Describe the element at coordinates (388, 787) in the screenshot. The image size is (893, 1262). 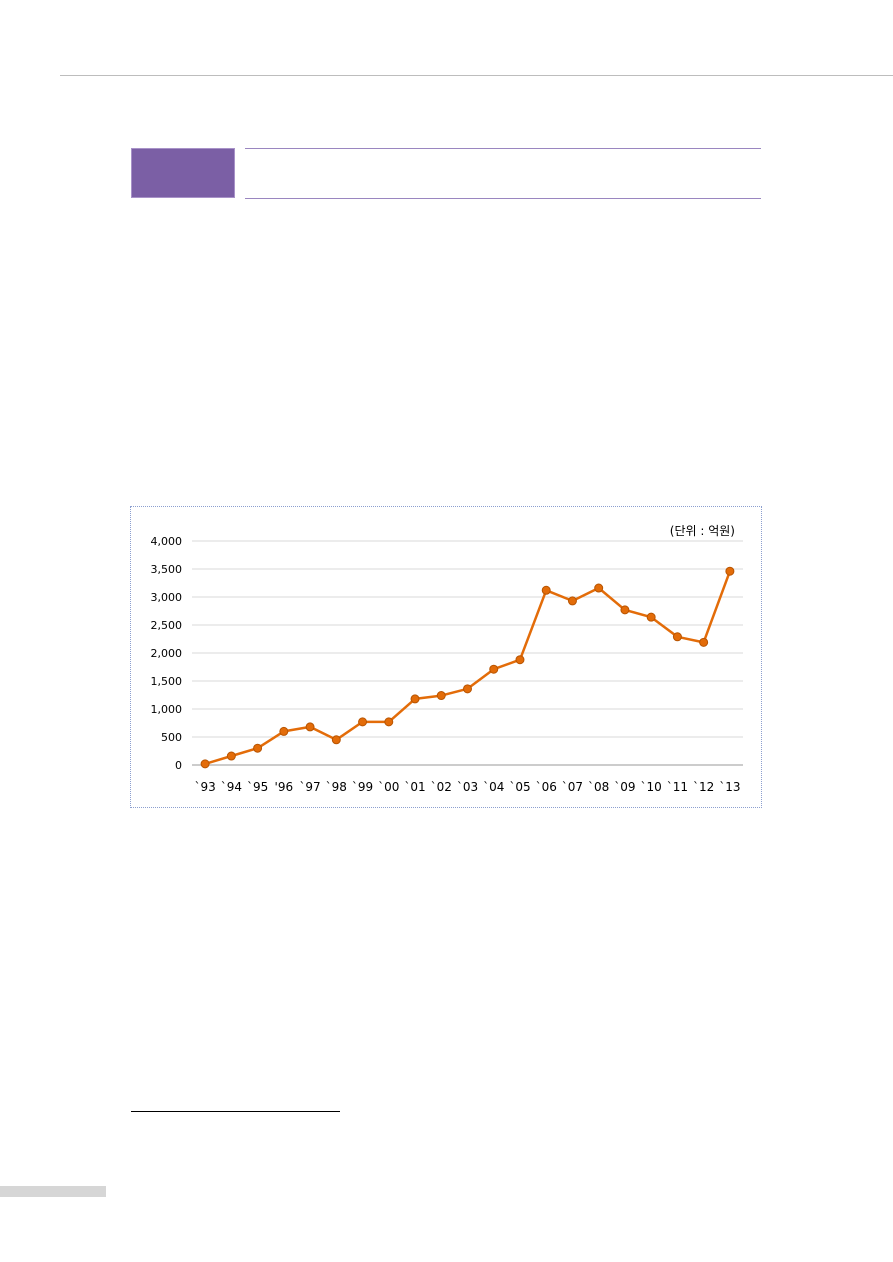
I see `x-tick-label: `00` at that location.